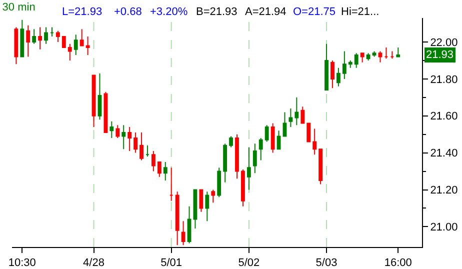  I want to click on x-tick-label: 4/28, so click(93, 263).